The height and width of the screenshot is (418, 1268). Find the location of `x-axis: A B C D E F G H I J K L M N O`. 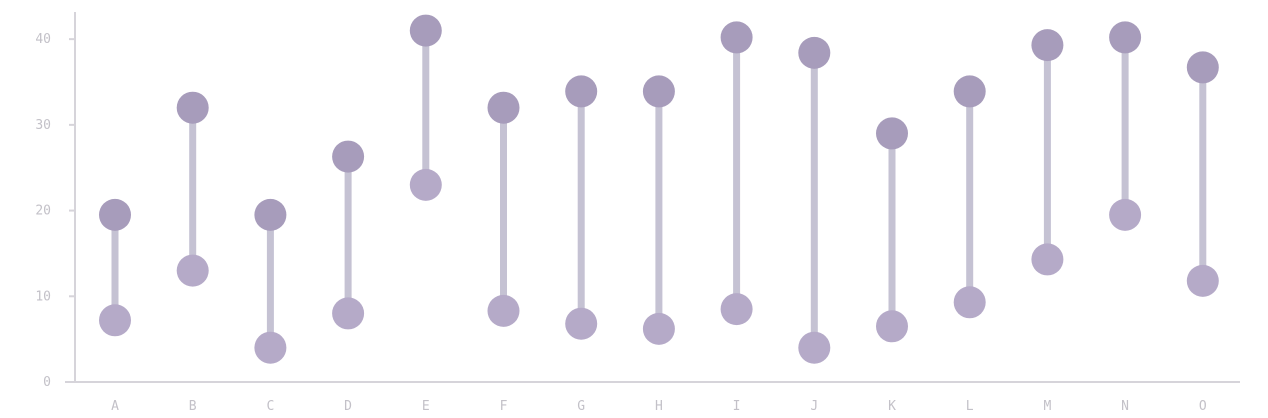

x-axis: A B C D E F G H I J K L M N O is located at coordinates (652, 397).